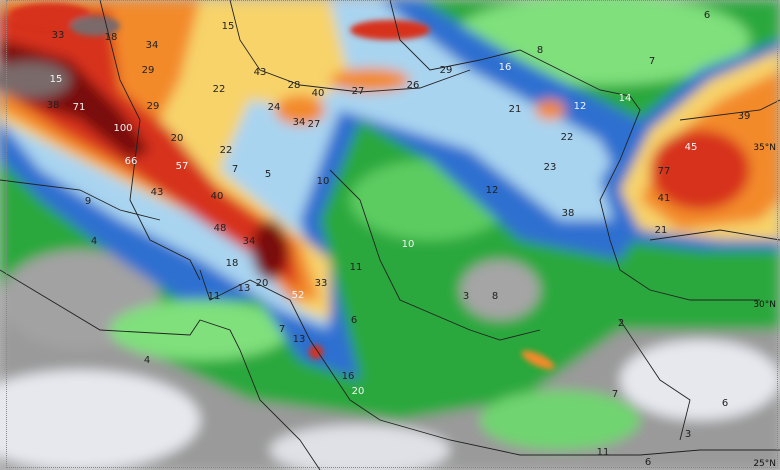 The image size is (780, 470). I want to click on precip-value-label: 66, so click(131, 161).